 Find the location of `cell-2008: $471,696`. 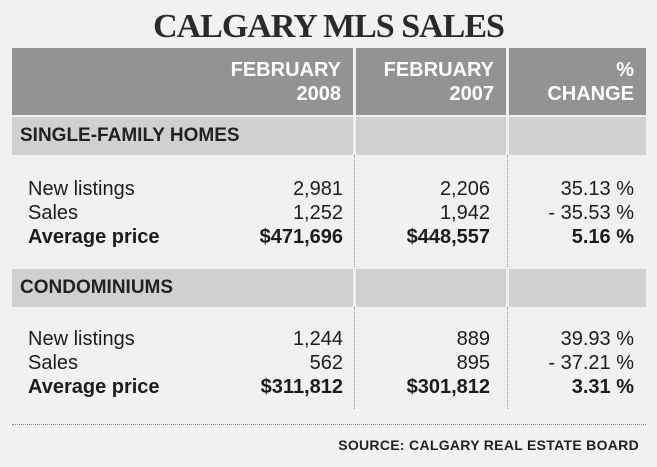

cell-2008: $471,696 is located at coordinates (301, 237).